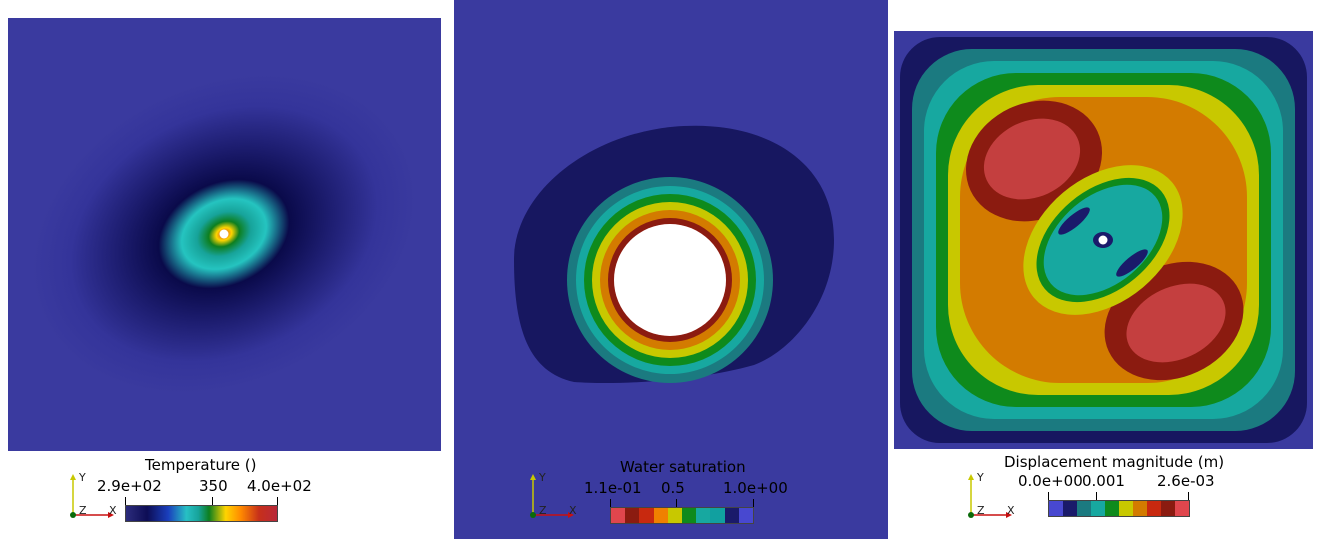 The image size is (1322, 543). What do you see at coordinates (1119, 508) in the screenshot?
I see `displacement-colorbar` at bounding box center [1119, 508].